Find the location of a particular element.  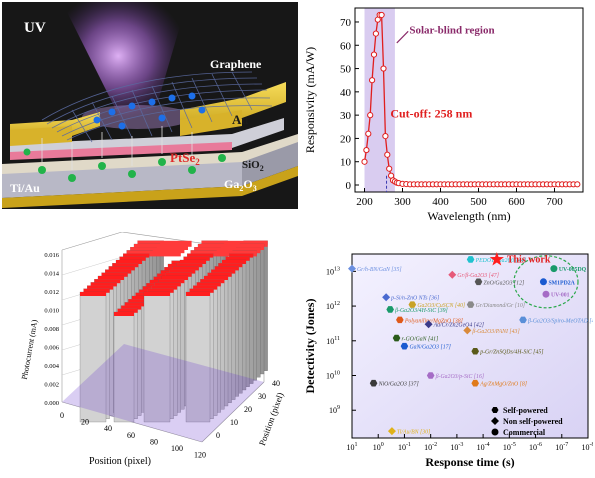

y-tick-label: 70 is located at coordinates (346, 23).